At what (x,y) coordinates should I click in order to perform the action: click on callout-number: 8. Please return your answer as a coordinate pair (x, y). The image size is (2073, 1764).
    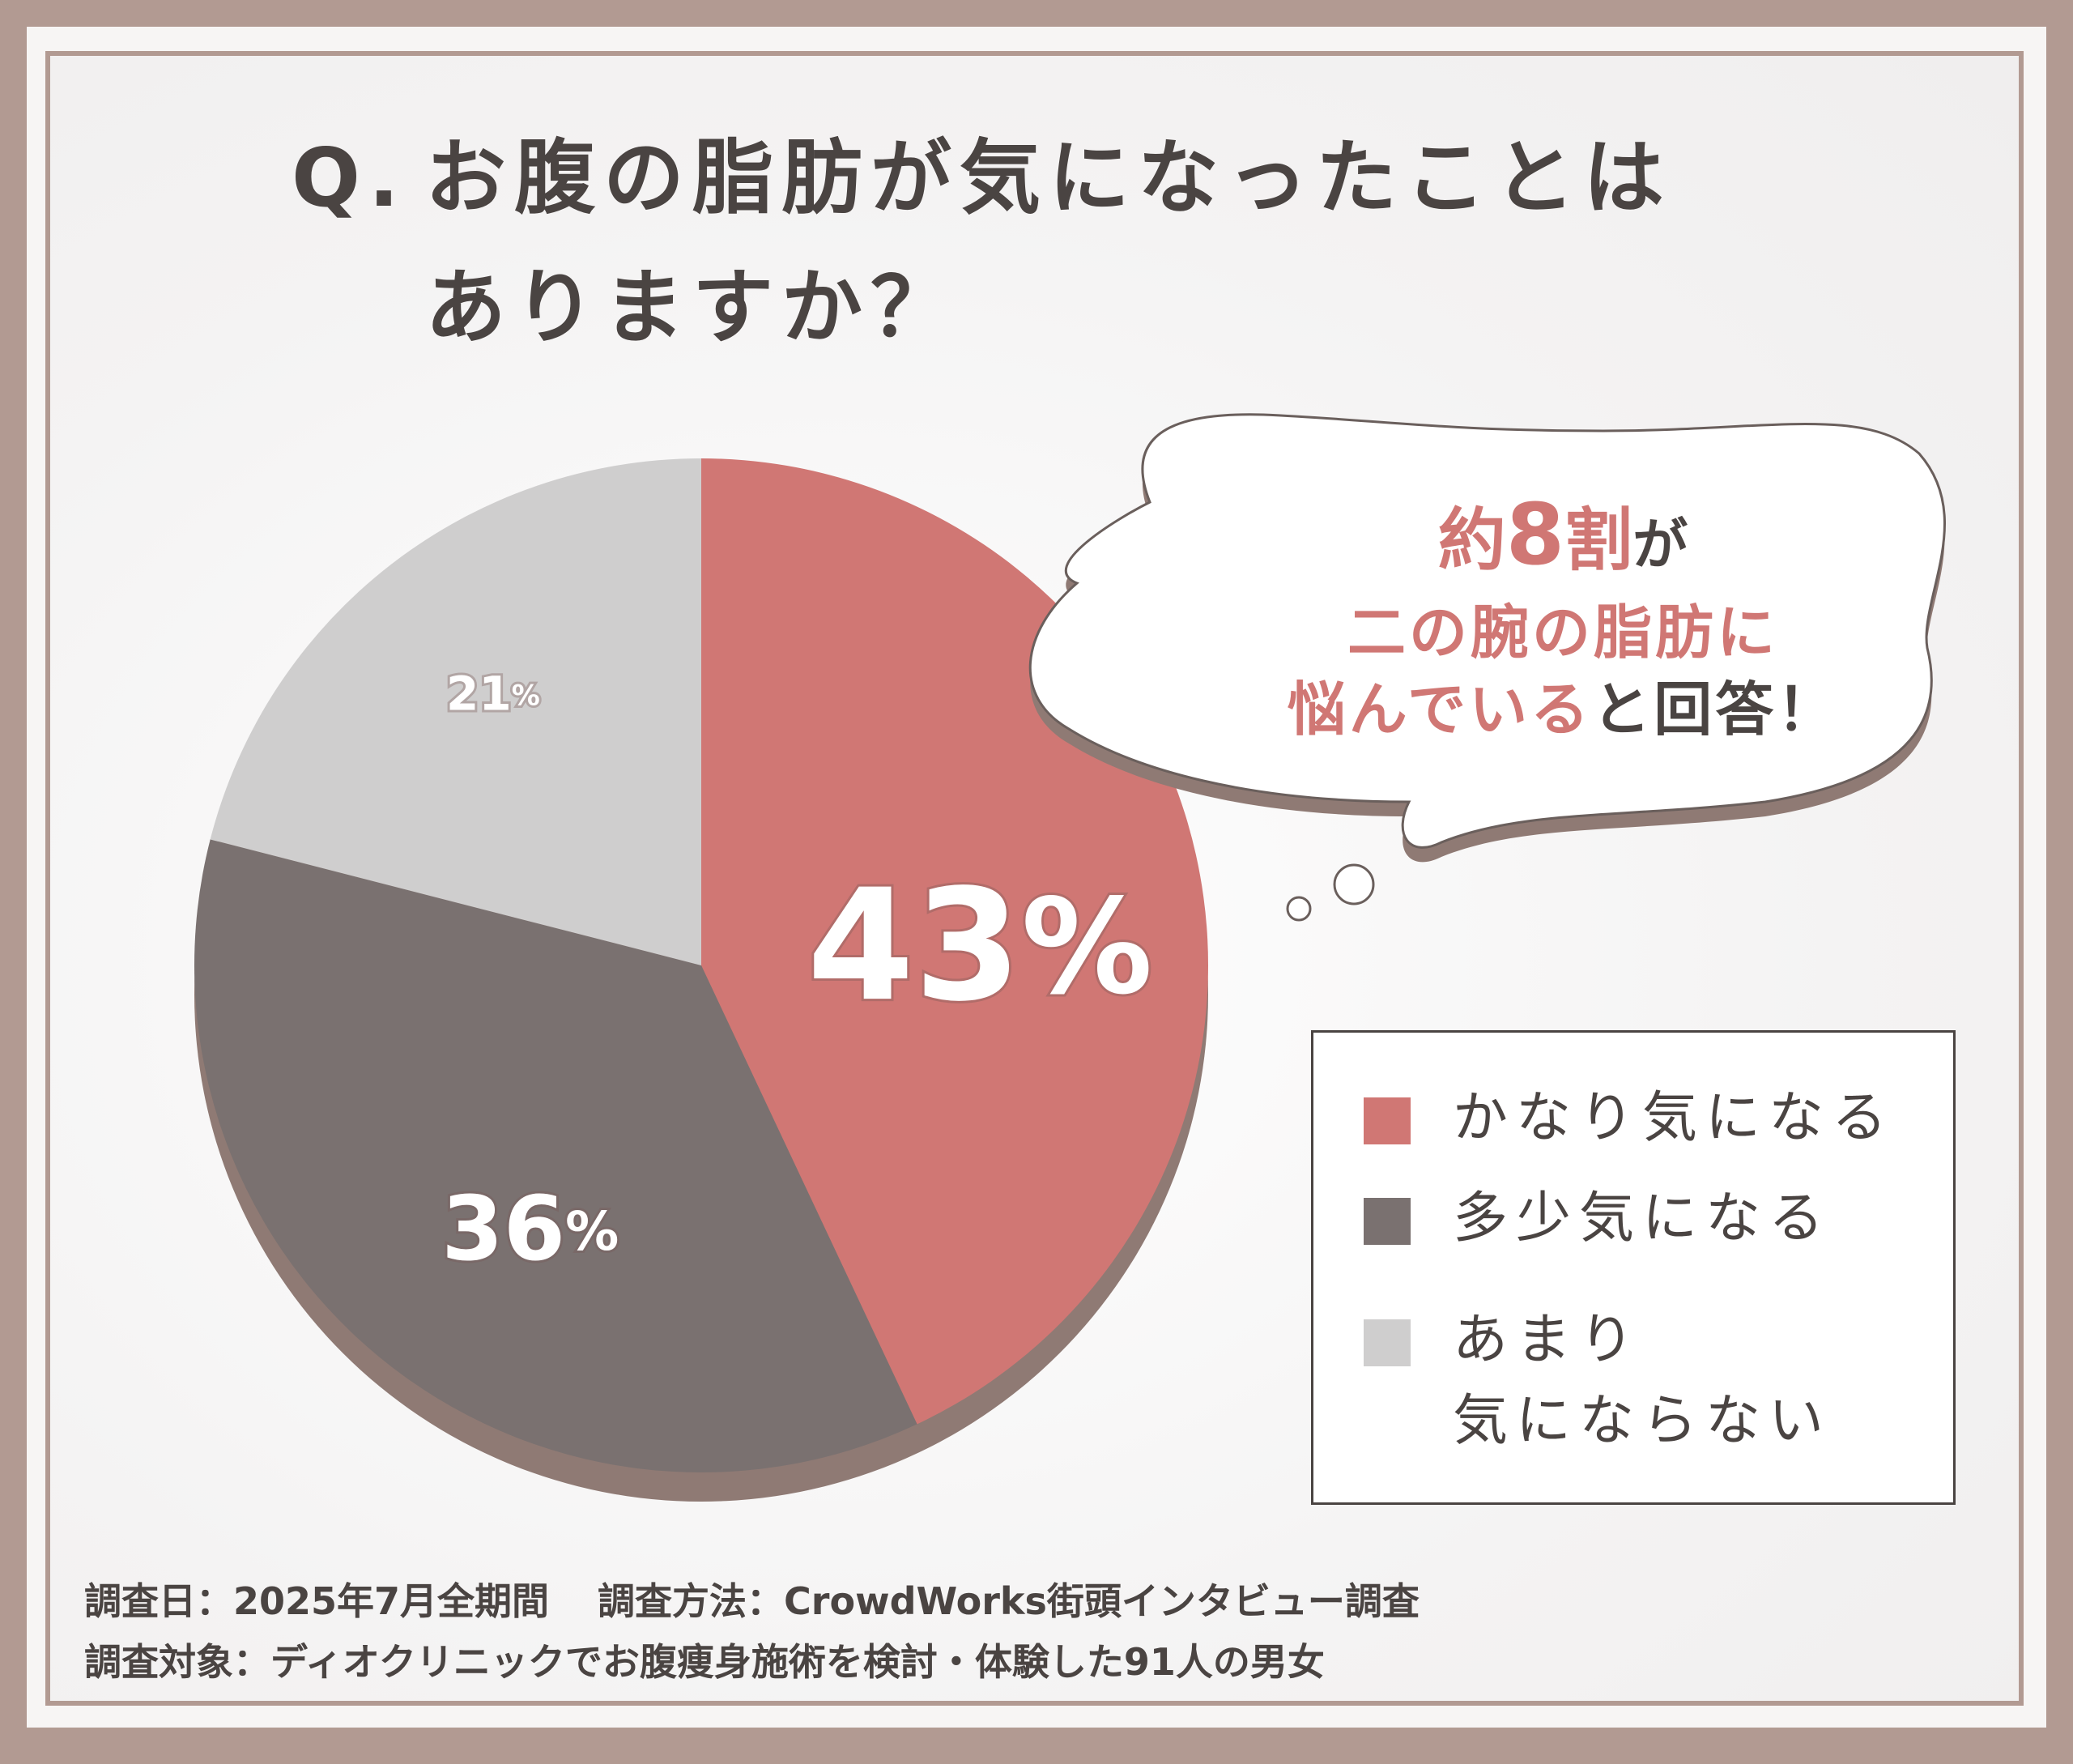
    Looking at the image, I should click on (1535, 534).